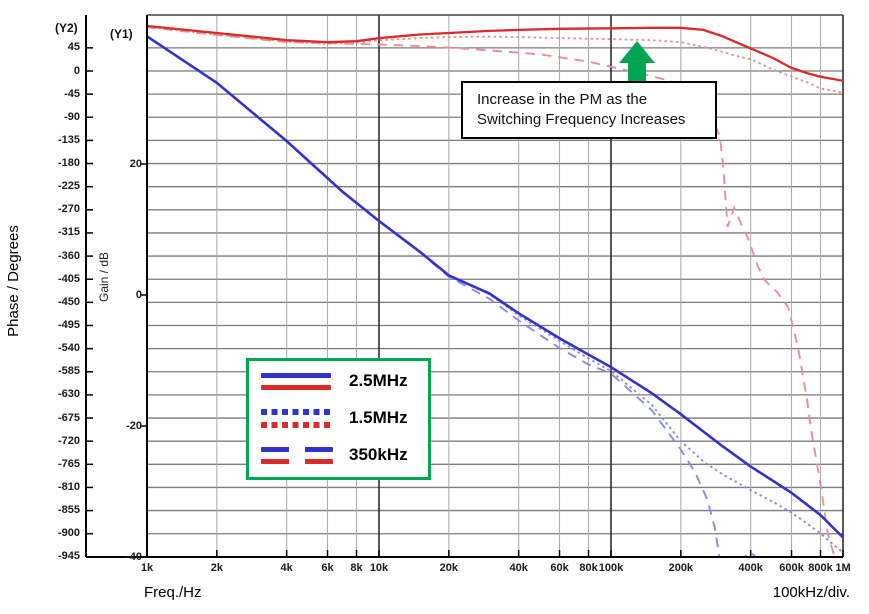  Describe the element at coordinates (68, 232) in the screenshot. I see `y2-tick-label: -315` at that location.